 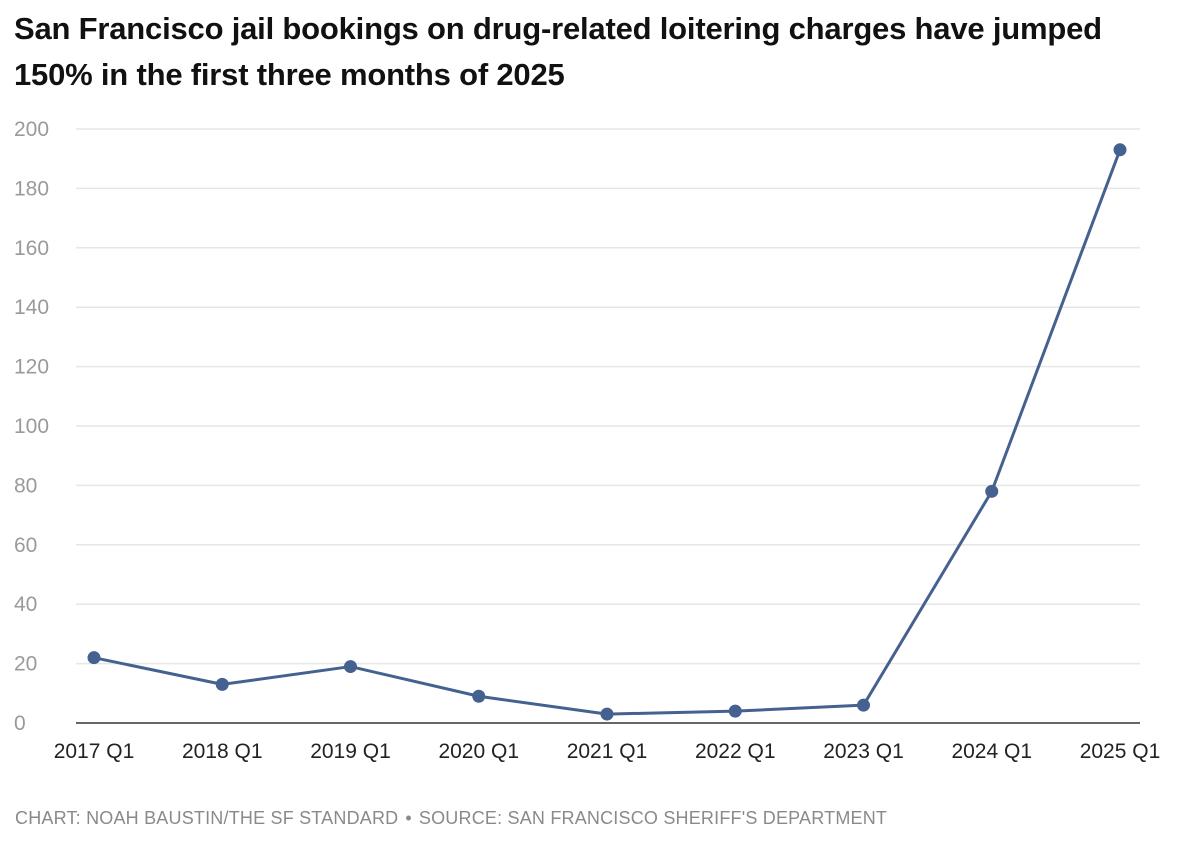 I want to click on y-tick-label: 140, so click(x=31, y=307).